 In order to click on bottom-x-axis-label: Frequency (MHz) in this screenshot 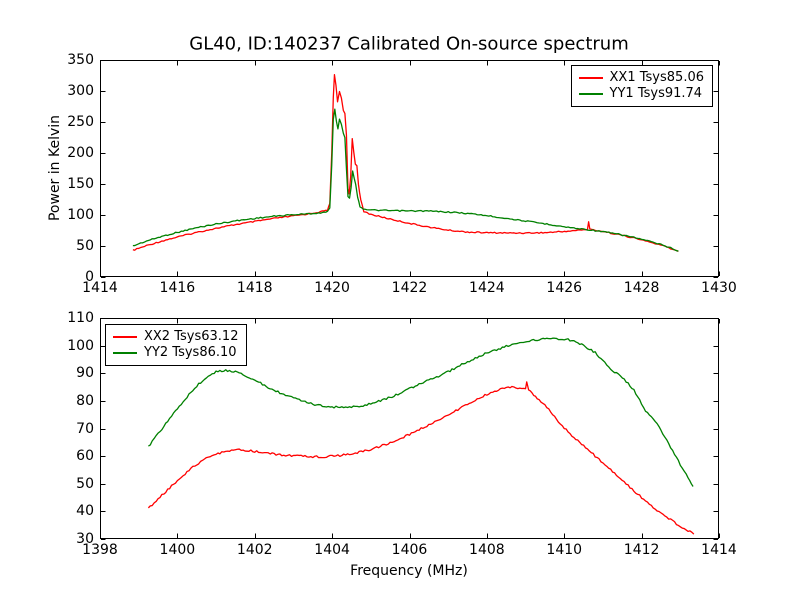, I will do `click(409, 571)`.